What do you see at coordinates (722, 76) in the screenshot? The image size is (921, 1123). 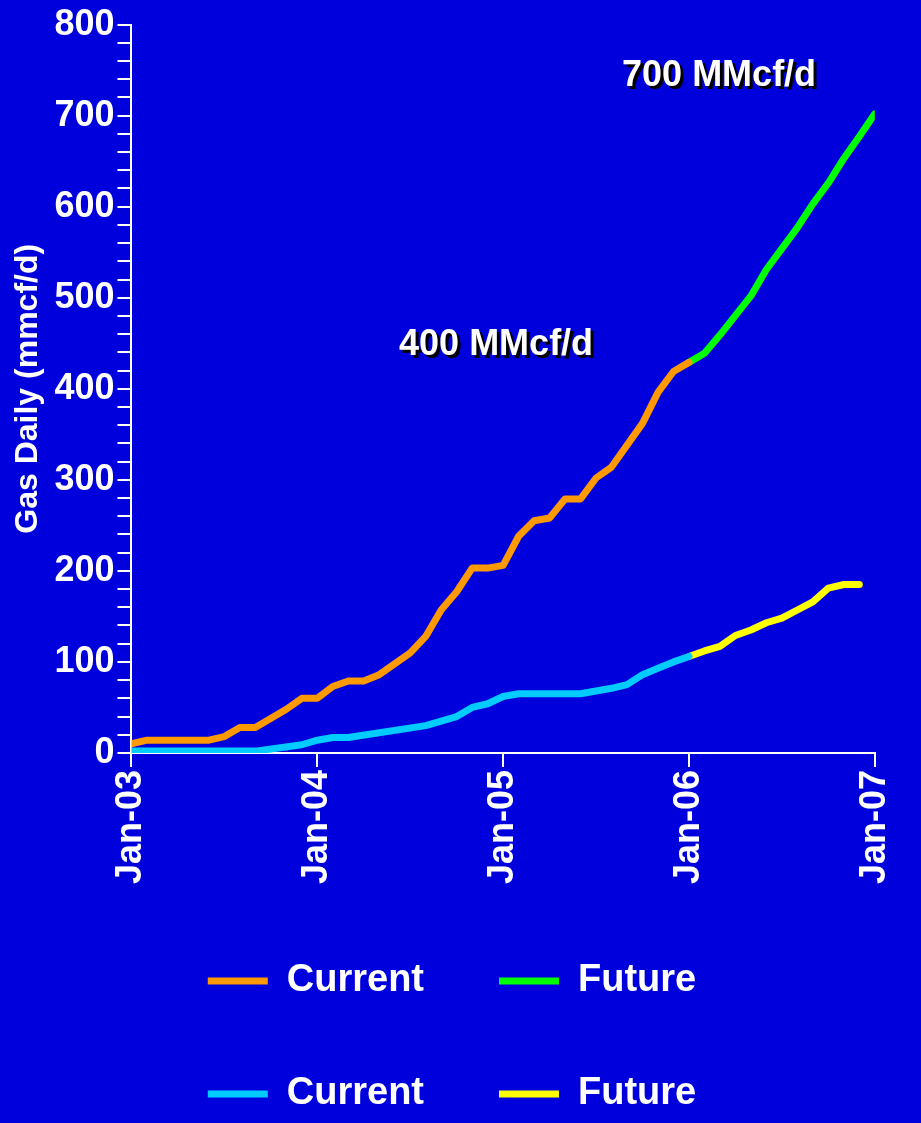 I see `annotation: 700 MMcf/d` at bounding box center [722, 76].